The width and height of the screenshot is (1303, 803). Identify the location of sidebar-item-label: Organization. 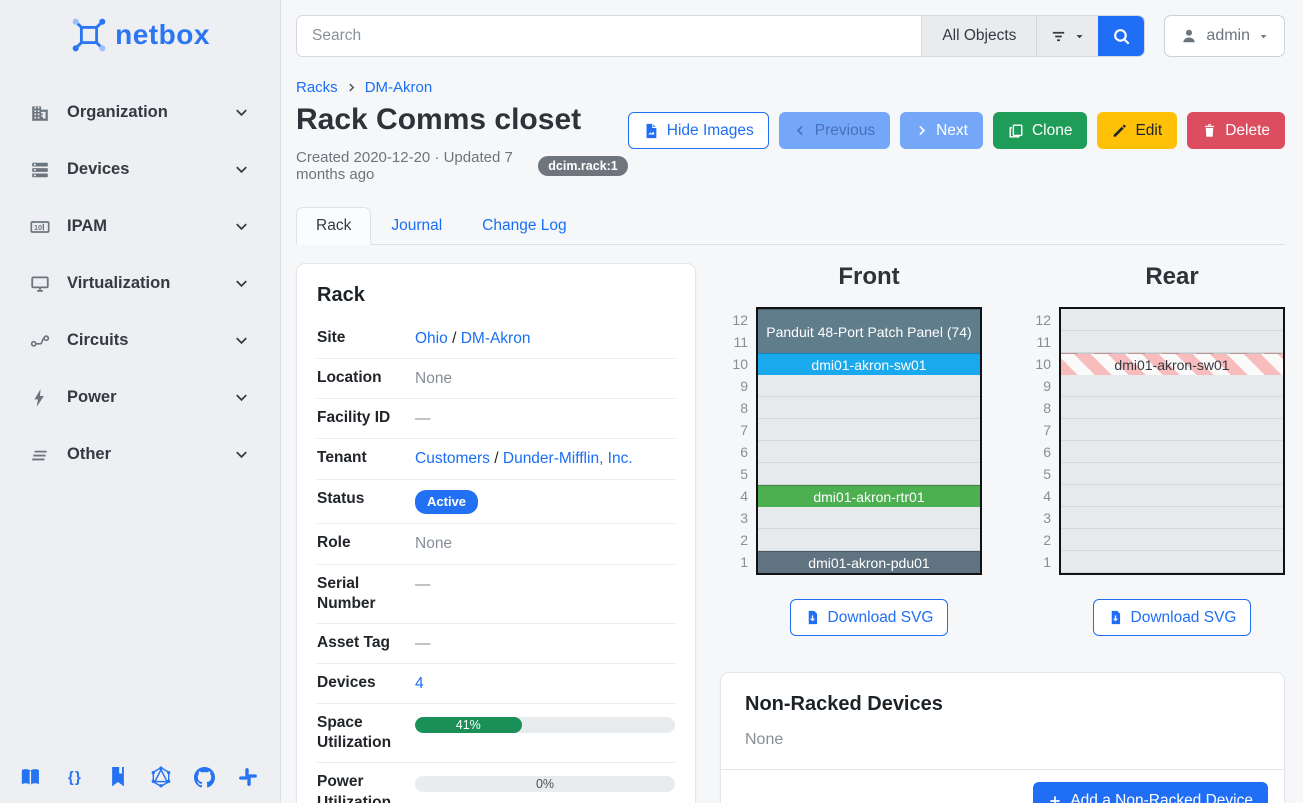
(117, 112).